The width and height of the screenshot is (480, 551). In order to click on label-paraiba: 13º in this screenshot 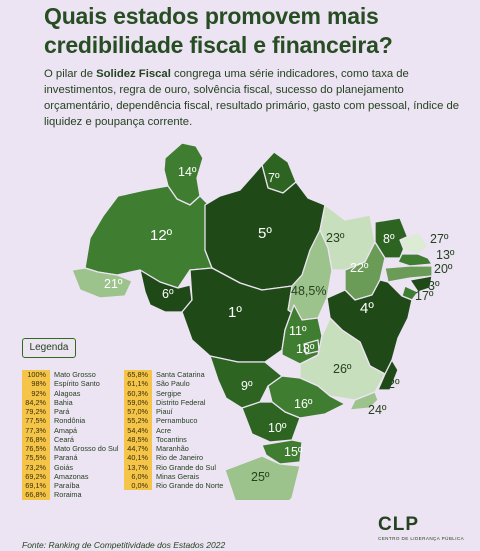, I will do `click(445, 255)`.